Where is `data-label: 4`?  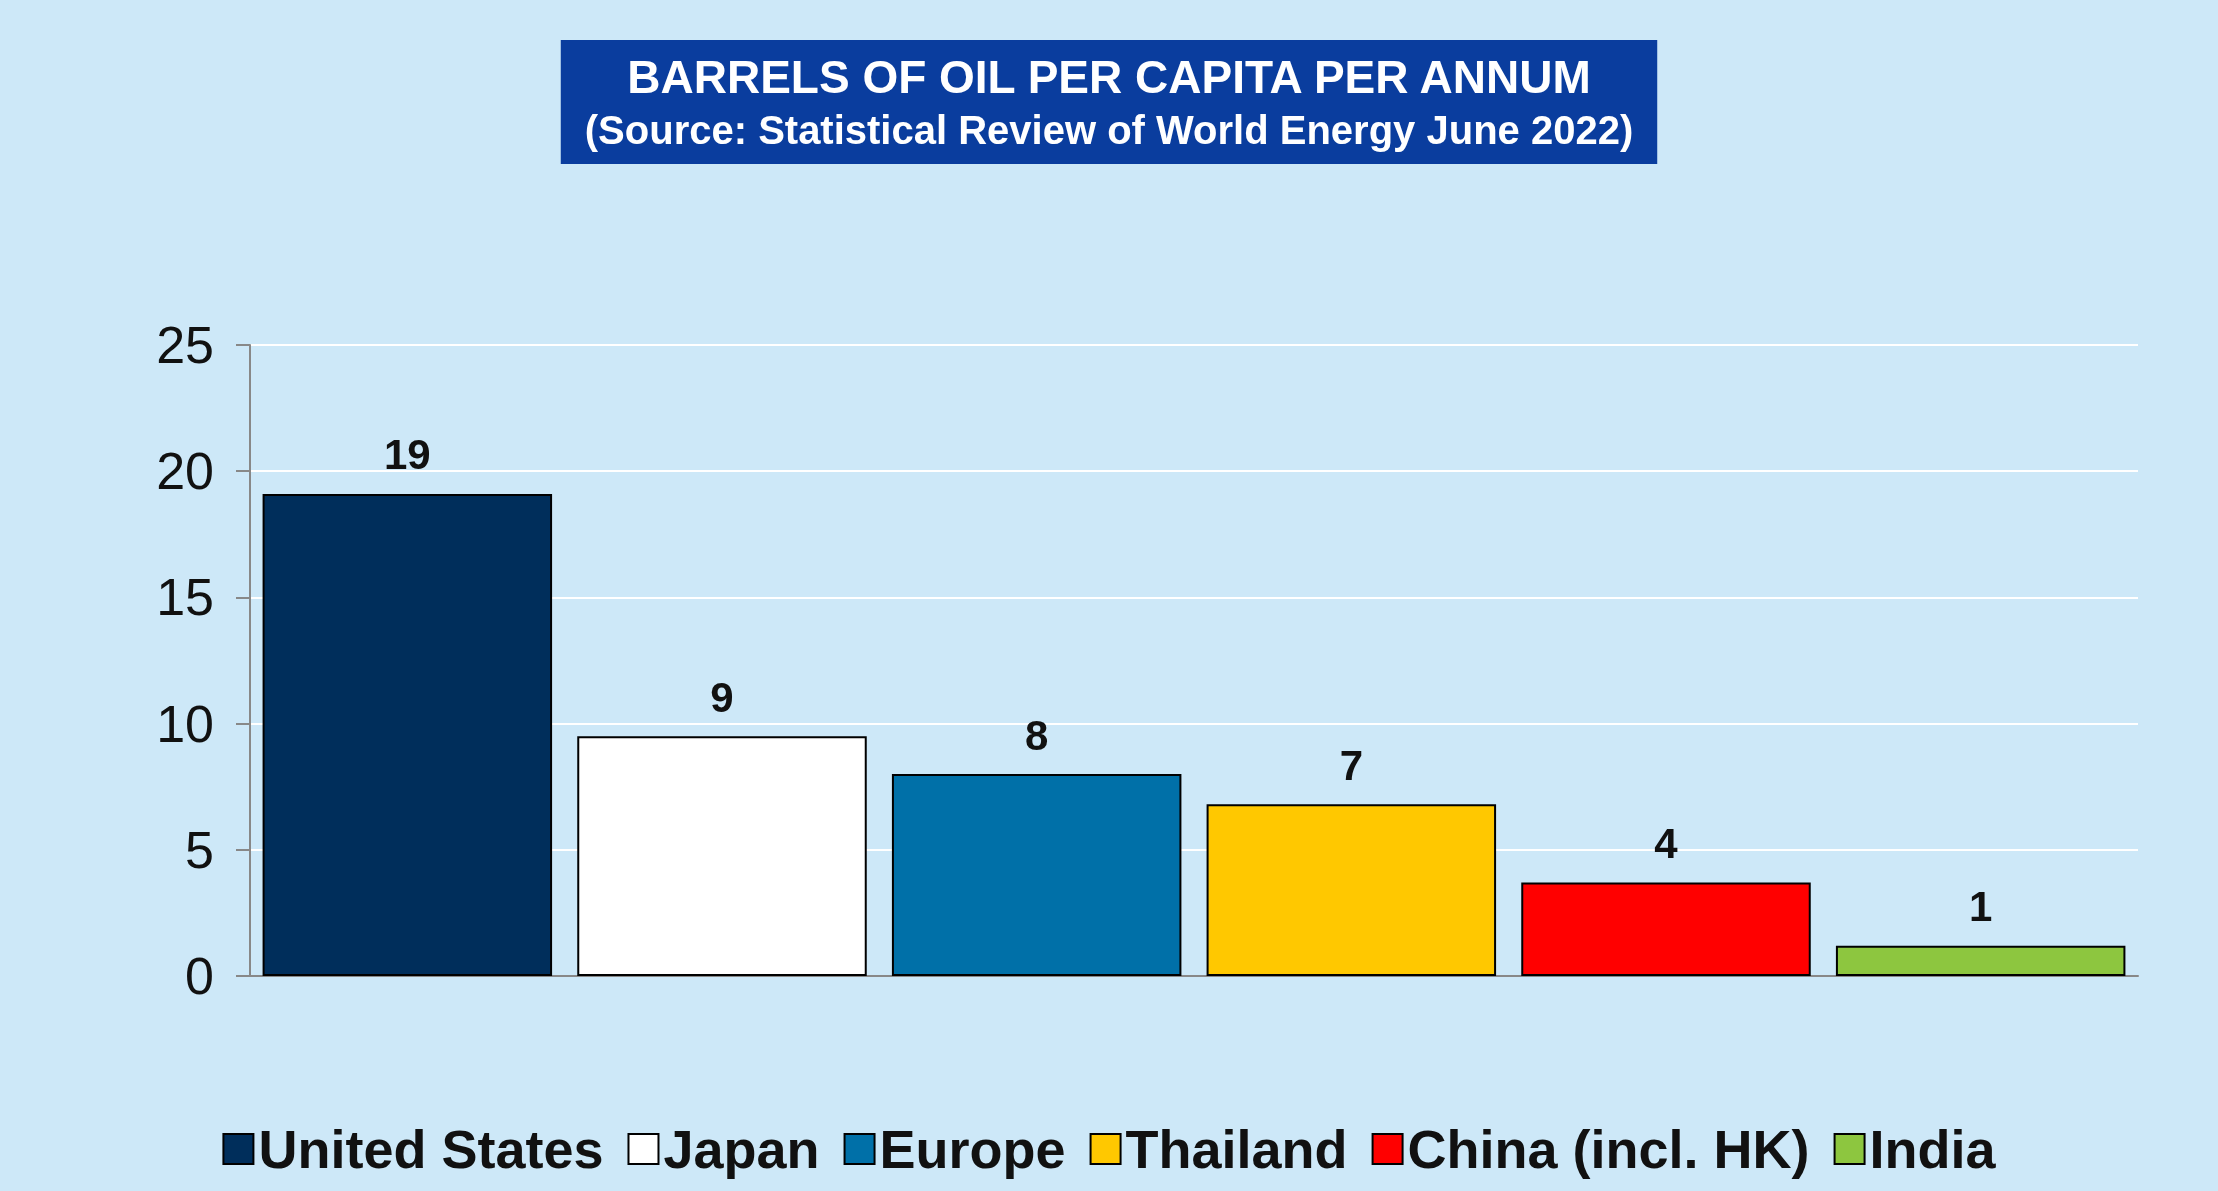 data-label: 4 is located at coordinates (1666, 844).